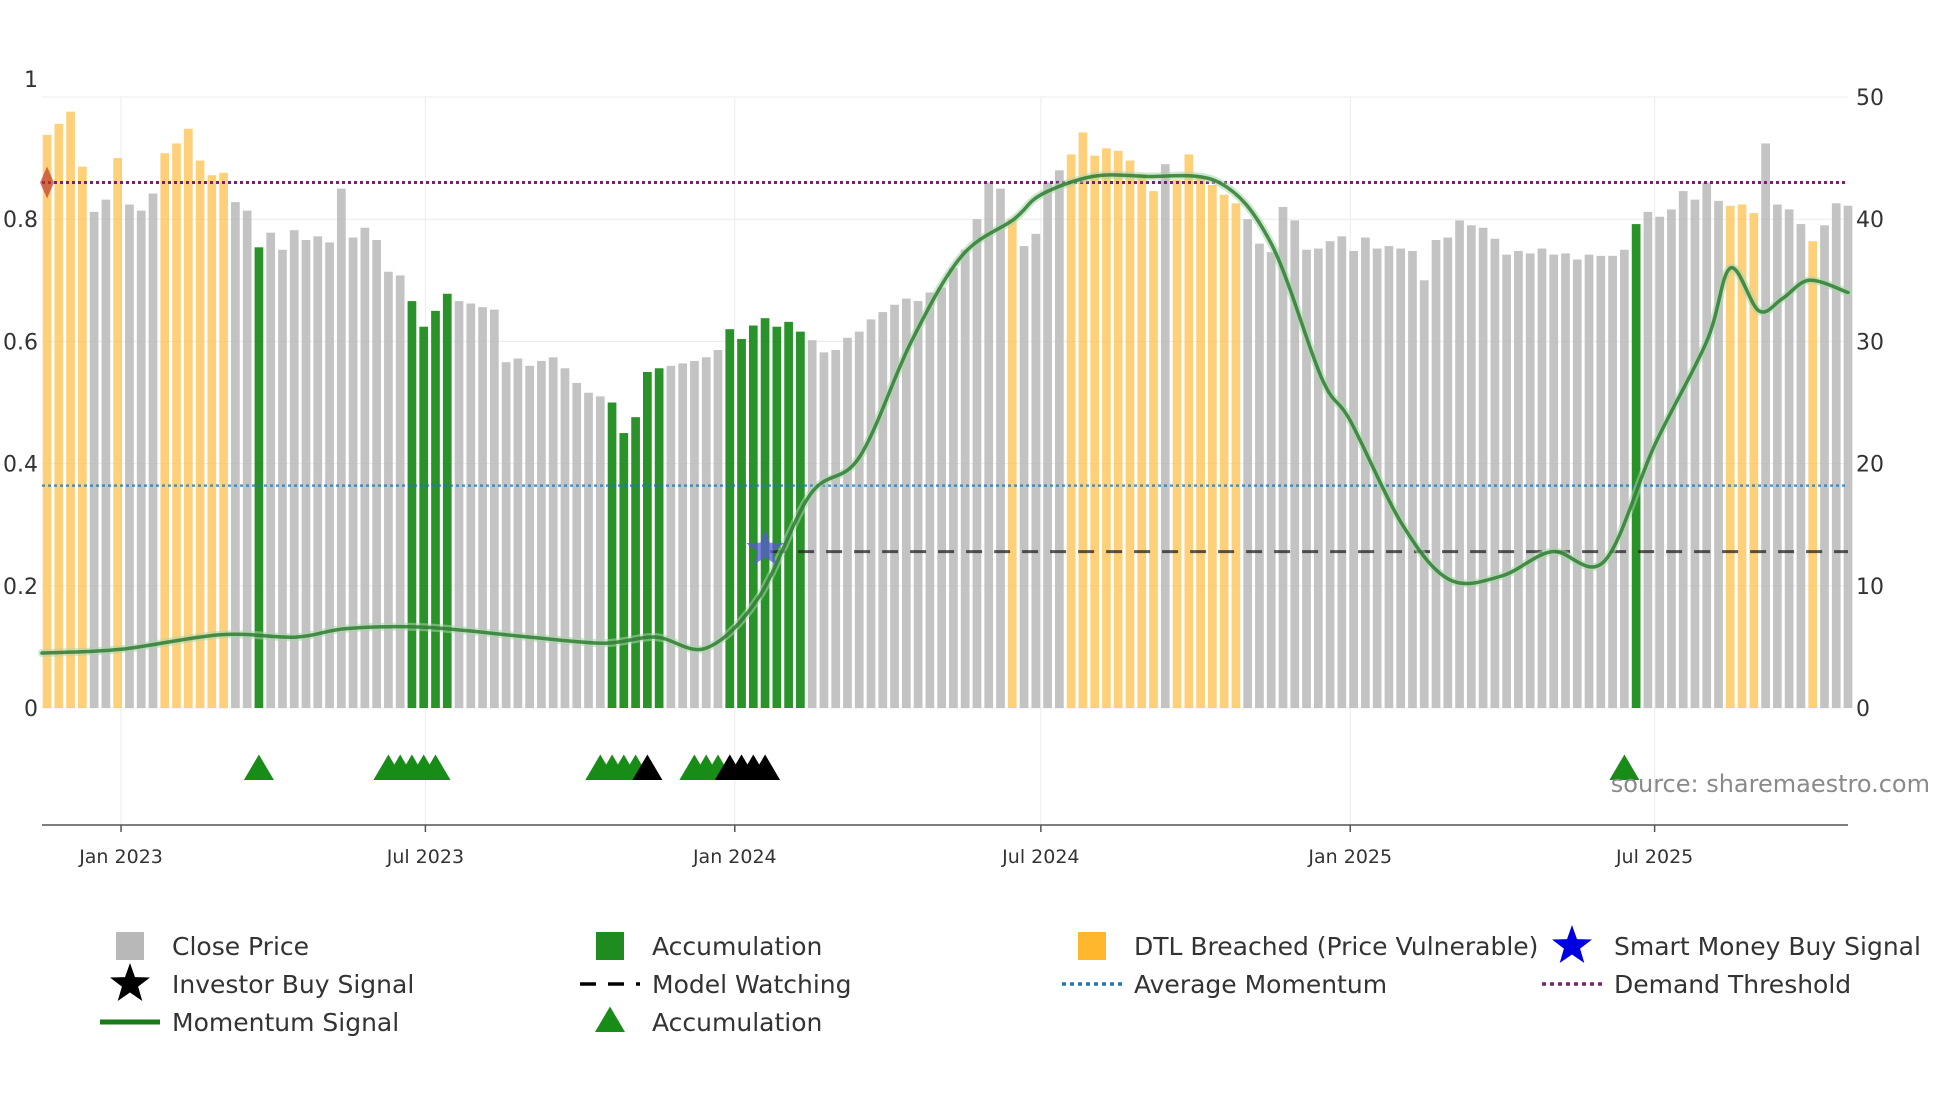 Image resolution: width=1960 pixels, height=1102 pixels. What do you see at coordinates (737, 1022) in the screenshot?
I see `legend-label: Accumulation` at bounding box center [737, 1022].